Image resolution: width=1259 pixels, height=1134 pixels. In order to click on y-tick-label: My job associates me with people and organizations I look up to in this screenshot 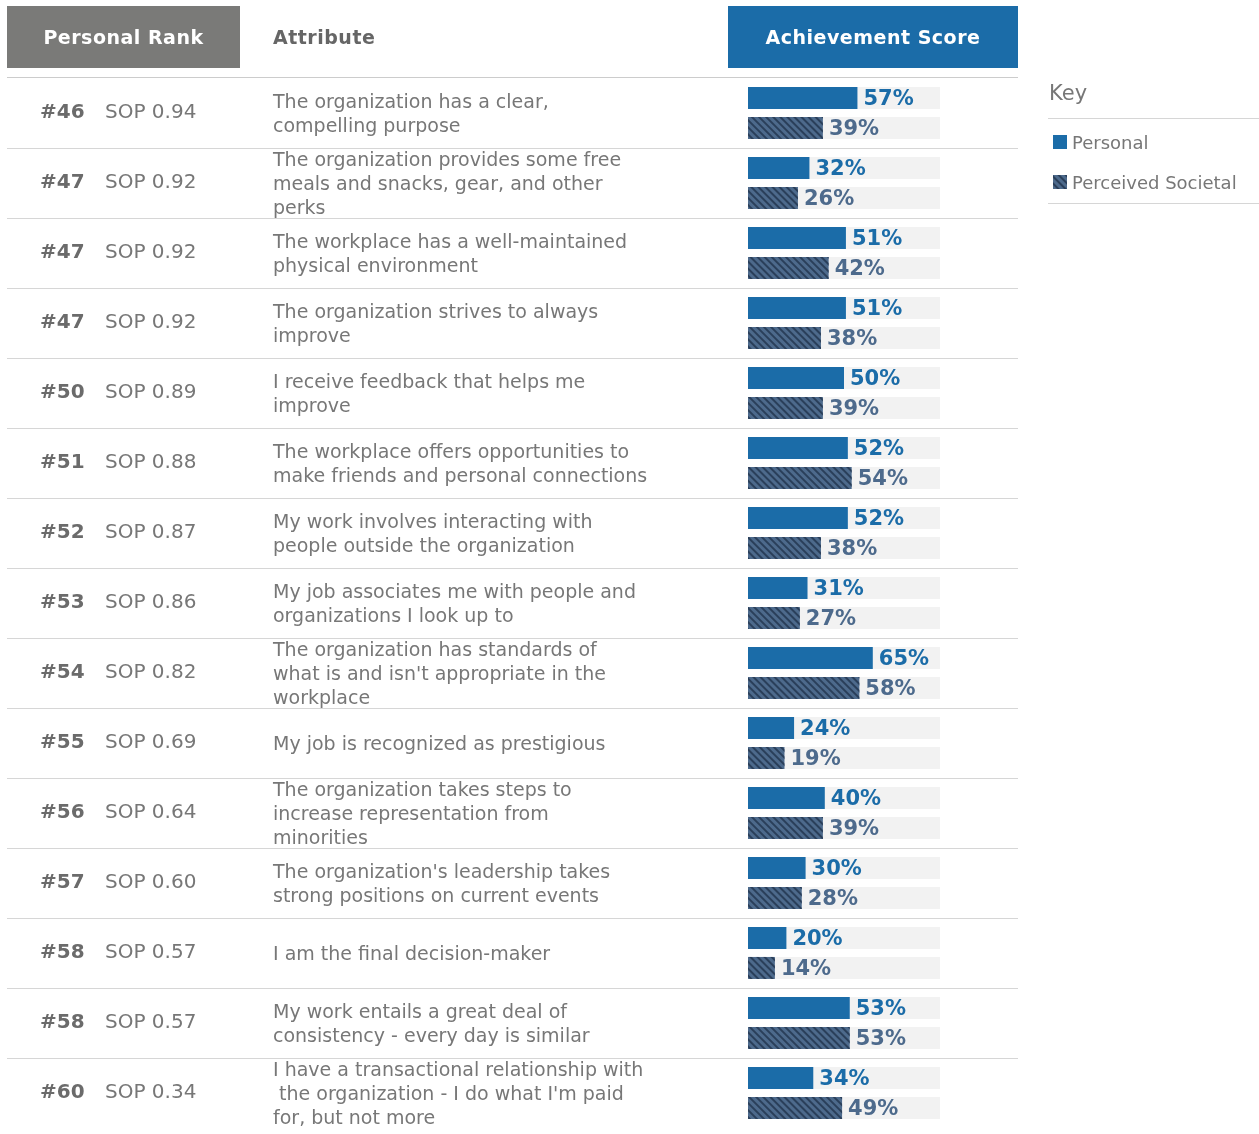, I will do `click(458, 603)`.